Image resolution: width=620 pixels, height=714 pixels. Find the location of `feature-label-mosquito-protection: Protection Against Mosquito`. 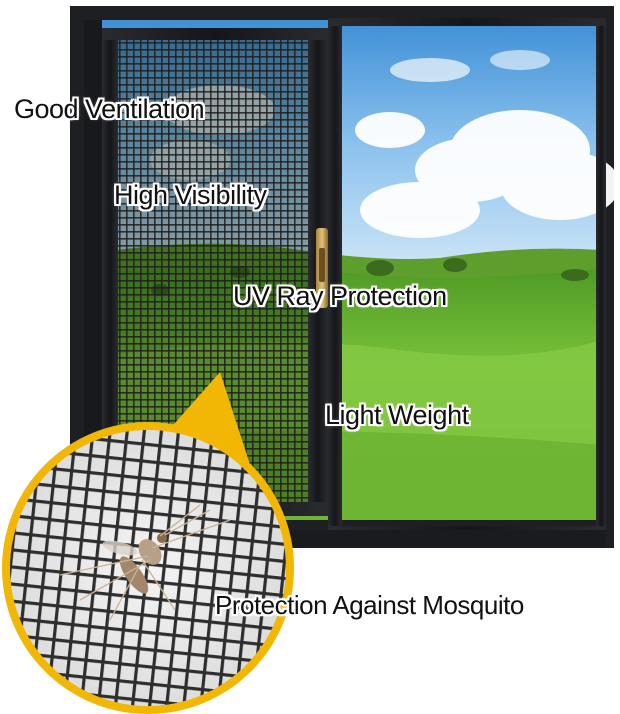

feature-label-mosquito-protection: Protection Against Mosquito is located at coordinates (369, 605).